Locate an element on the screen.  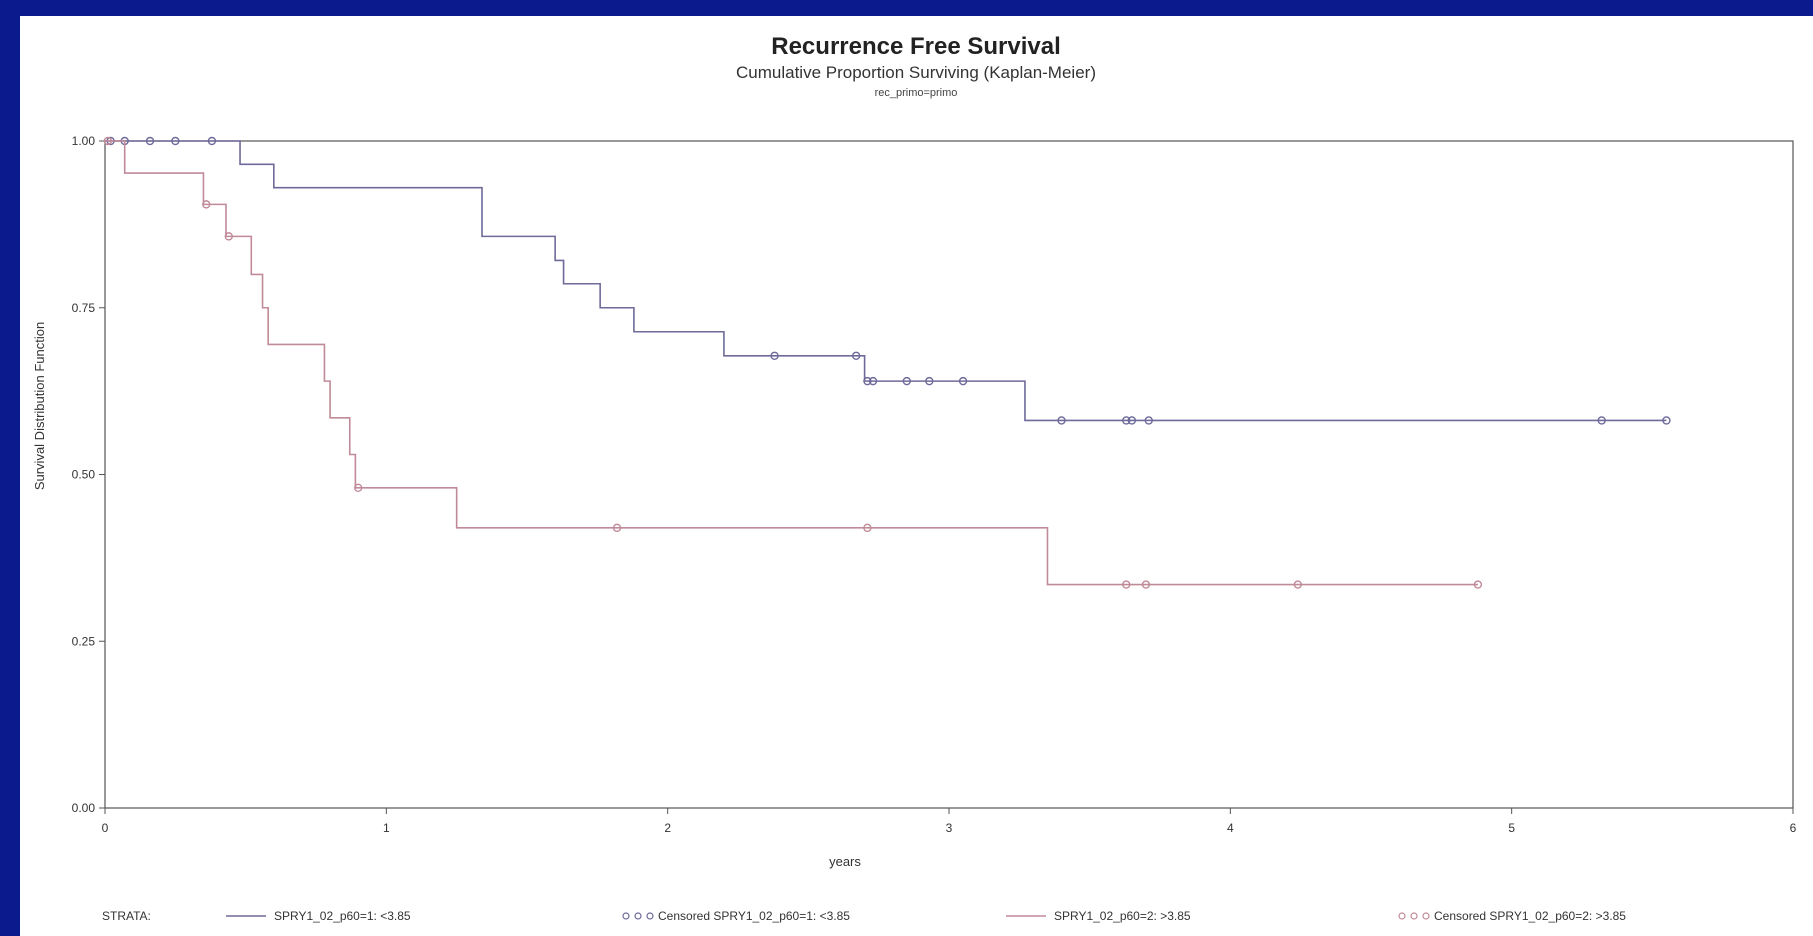
chart-strata-subtitle: rec_primo=primo is located at coordinates (916, 93).